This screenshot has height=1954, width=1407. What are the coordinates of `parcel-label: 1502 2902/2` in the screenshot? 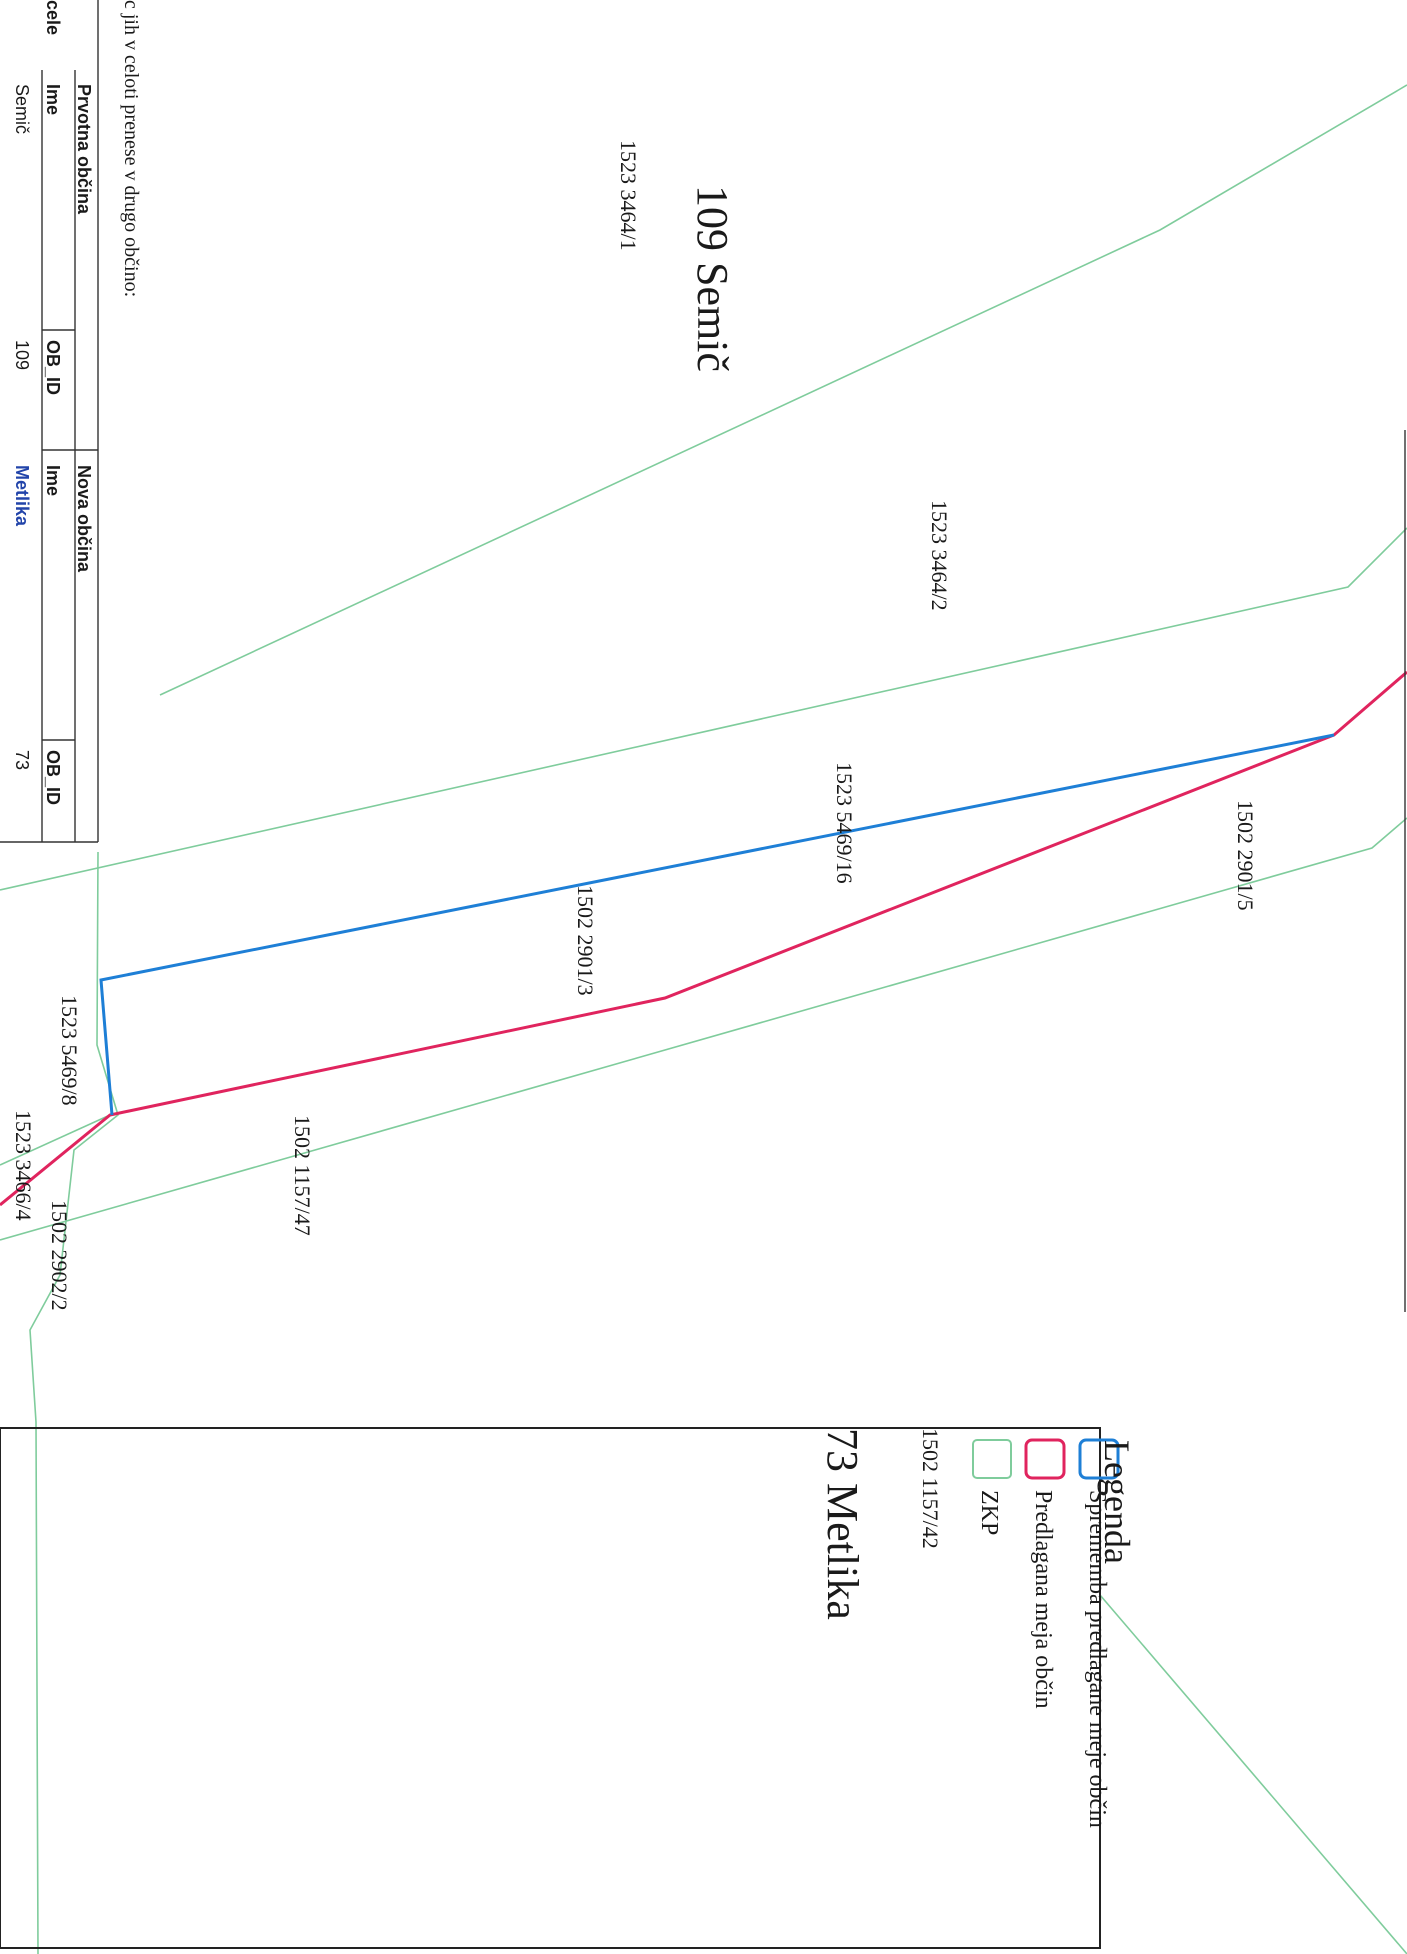 It's located at (59, 1255).